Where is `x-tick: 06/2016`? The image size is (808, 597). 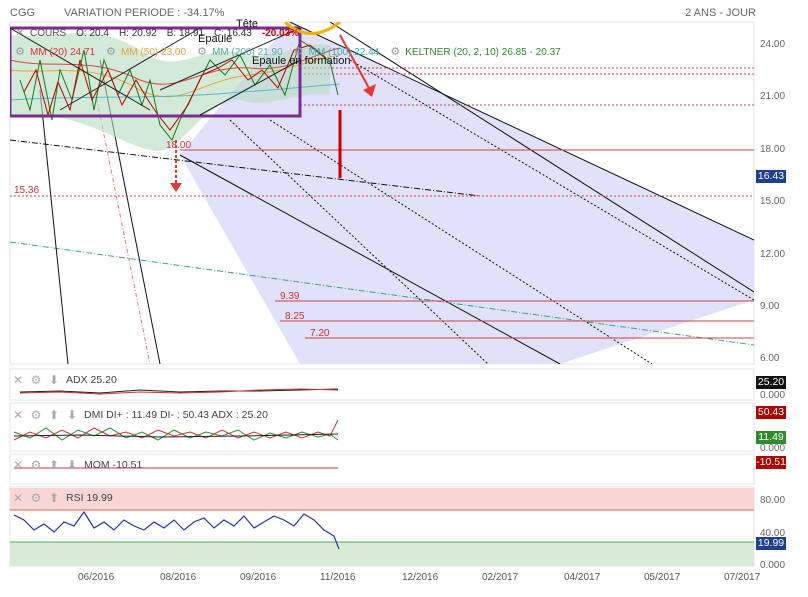
x-tick: 06/2016 is located at coordinates (96, 577).